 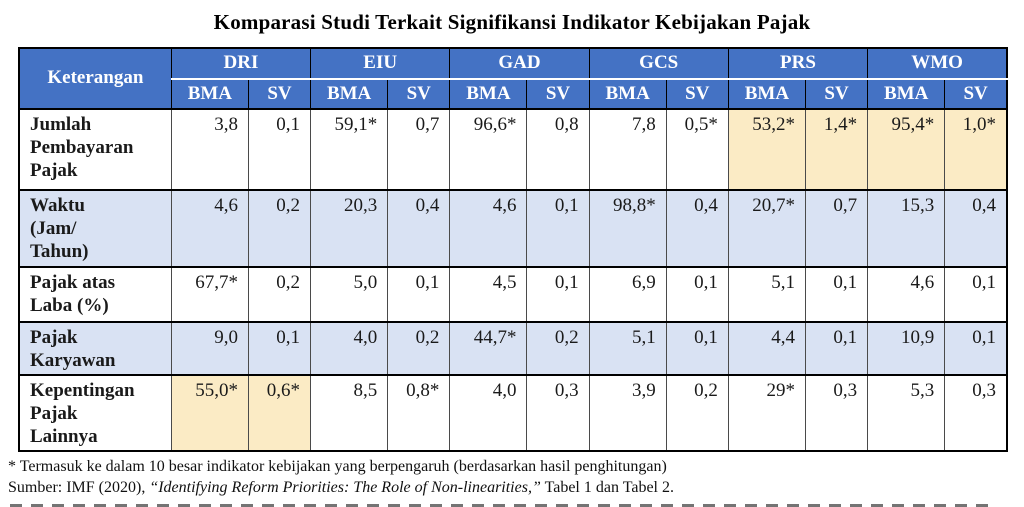 What do you see at coordinates (488, 149) in the screenshot?
I see `data-cell: 96,6*` at bounding box center [488, 149].